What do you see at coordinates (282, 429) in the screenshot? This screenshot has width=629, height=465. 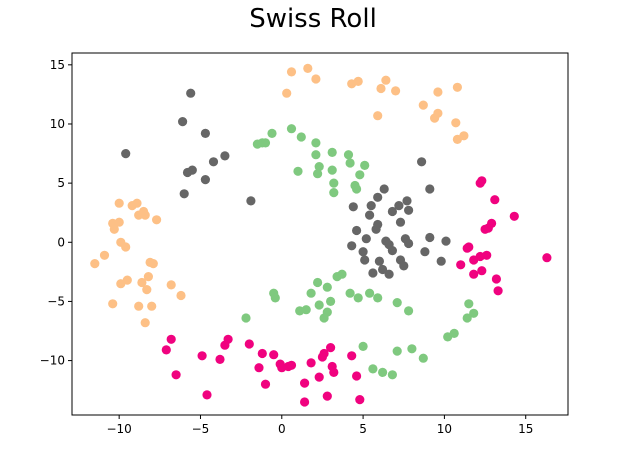 I see `x-tick-label: 0` at bounding box center [282, 429].